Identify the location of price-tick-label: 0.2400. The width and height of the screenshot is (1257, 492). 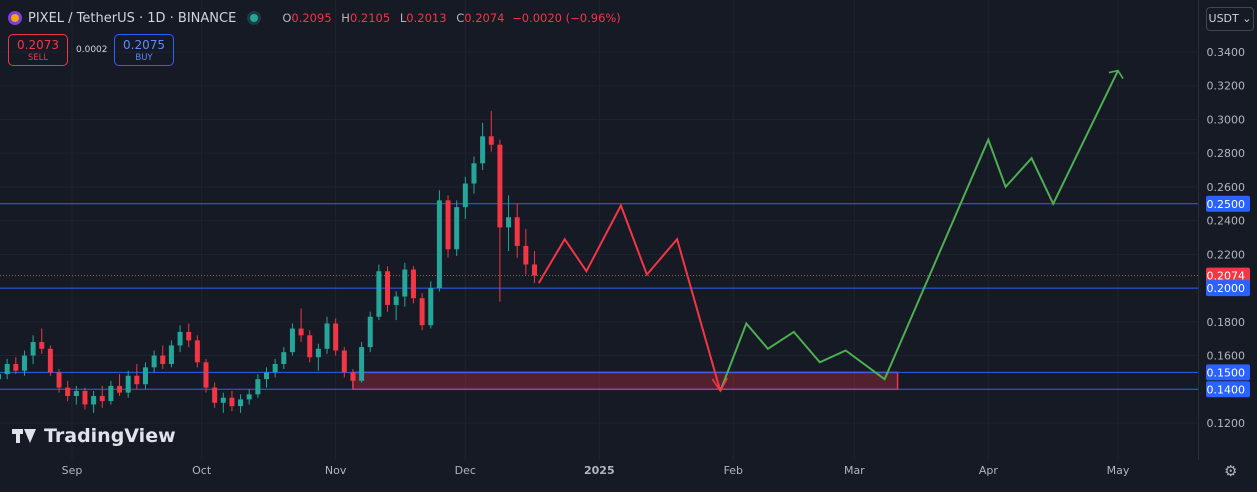
(1226, 221).